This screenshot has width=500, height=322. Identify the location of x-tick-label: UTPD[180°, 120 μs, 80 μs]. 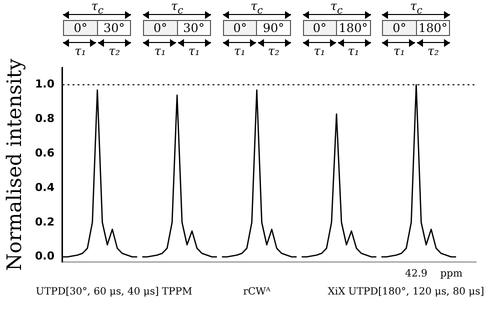
(416, 292).